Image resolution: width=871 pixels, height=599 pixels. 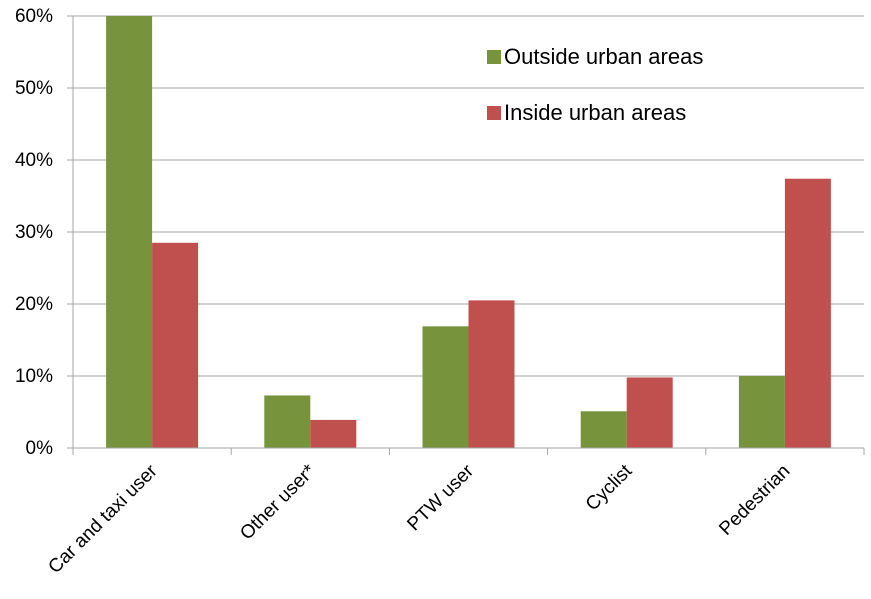 I want to click on y-axis-tick-labels: 0% 10% 20% 30% 40% 50% 60%, so click(x=34, y=232).